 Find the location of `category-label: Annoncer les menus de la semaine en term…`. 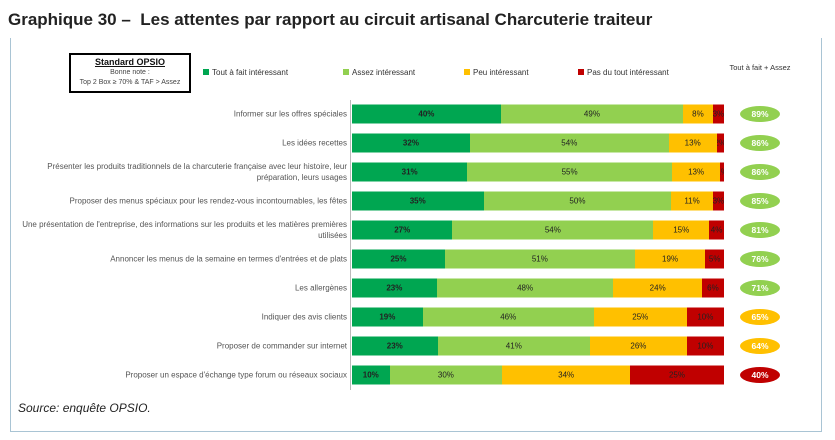

category-label: Annoncer les menus de la semaine en term… is located at coordinates (228, 259).